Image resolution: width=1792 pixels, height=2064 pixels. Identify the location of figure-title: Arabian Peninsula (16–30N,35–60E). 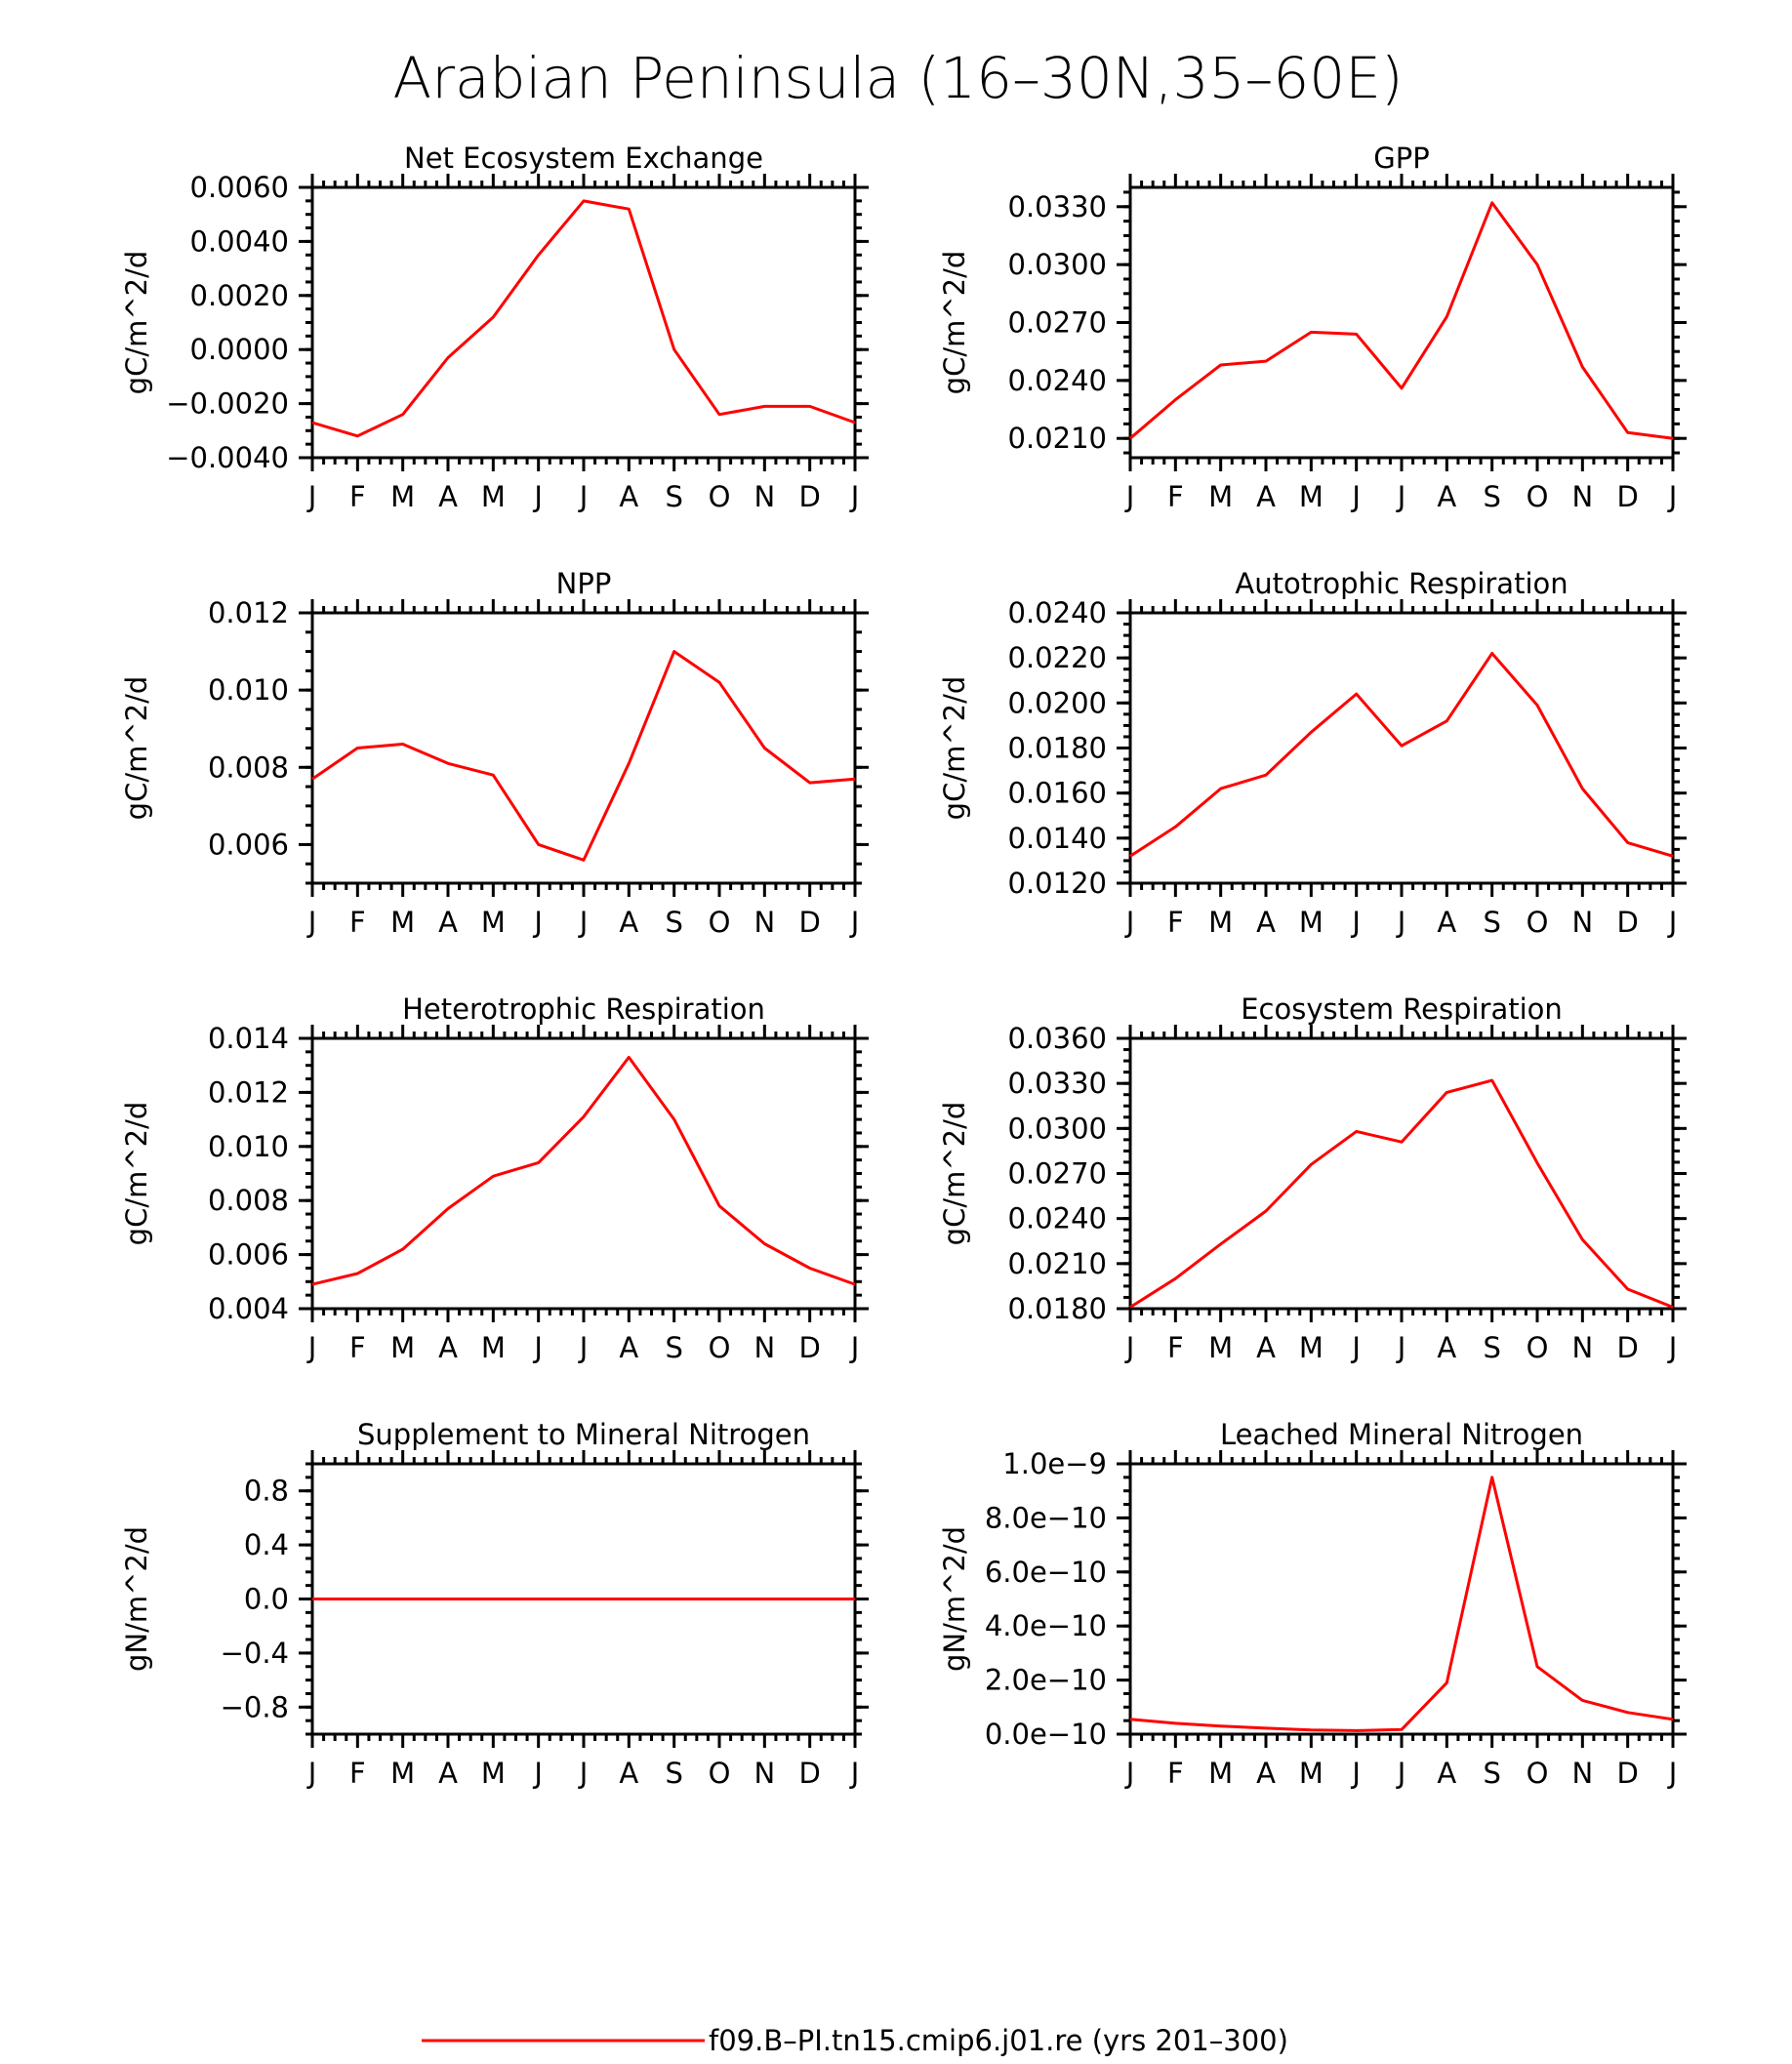
(898, 78).